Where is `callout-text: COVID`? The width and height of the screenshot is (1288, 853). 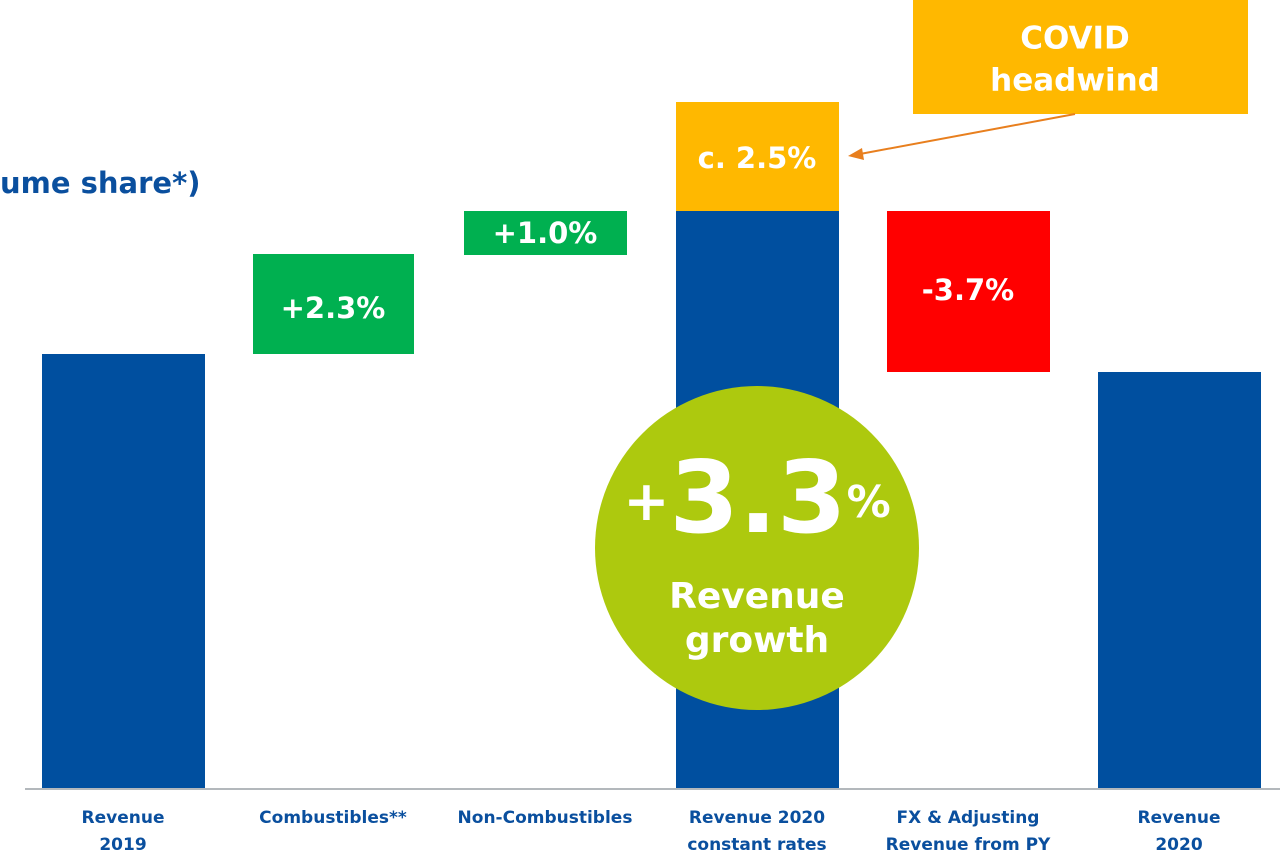 callout-text: COVID is located at coordinates (1075, 39).